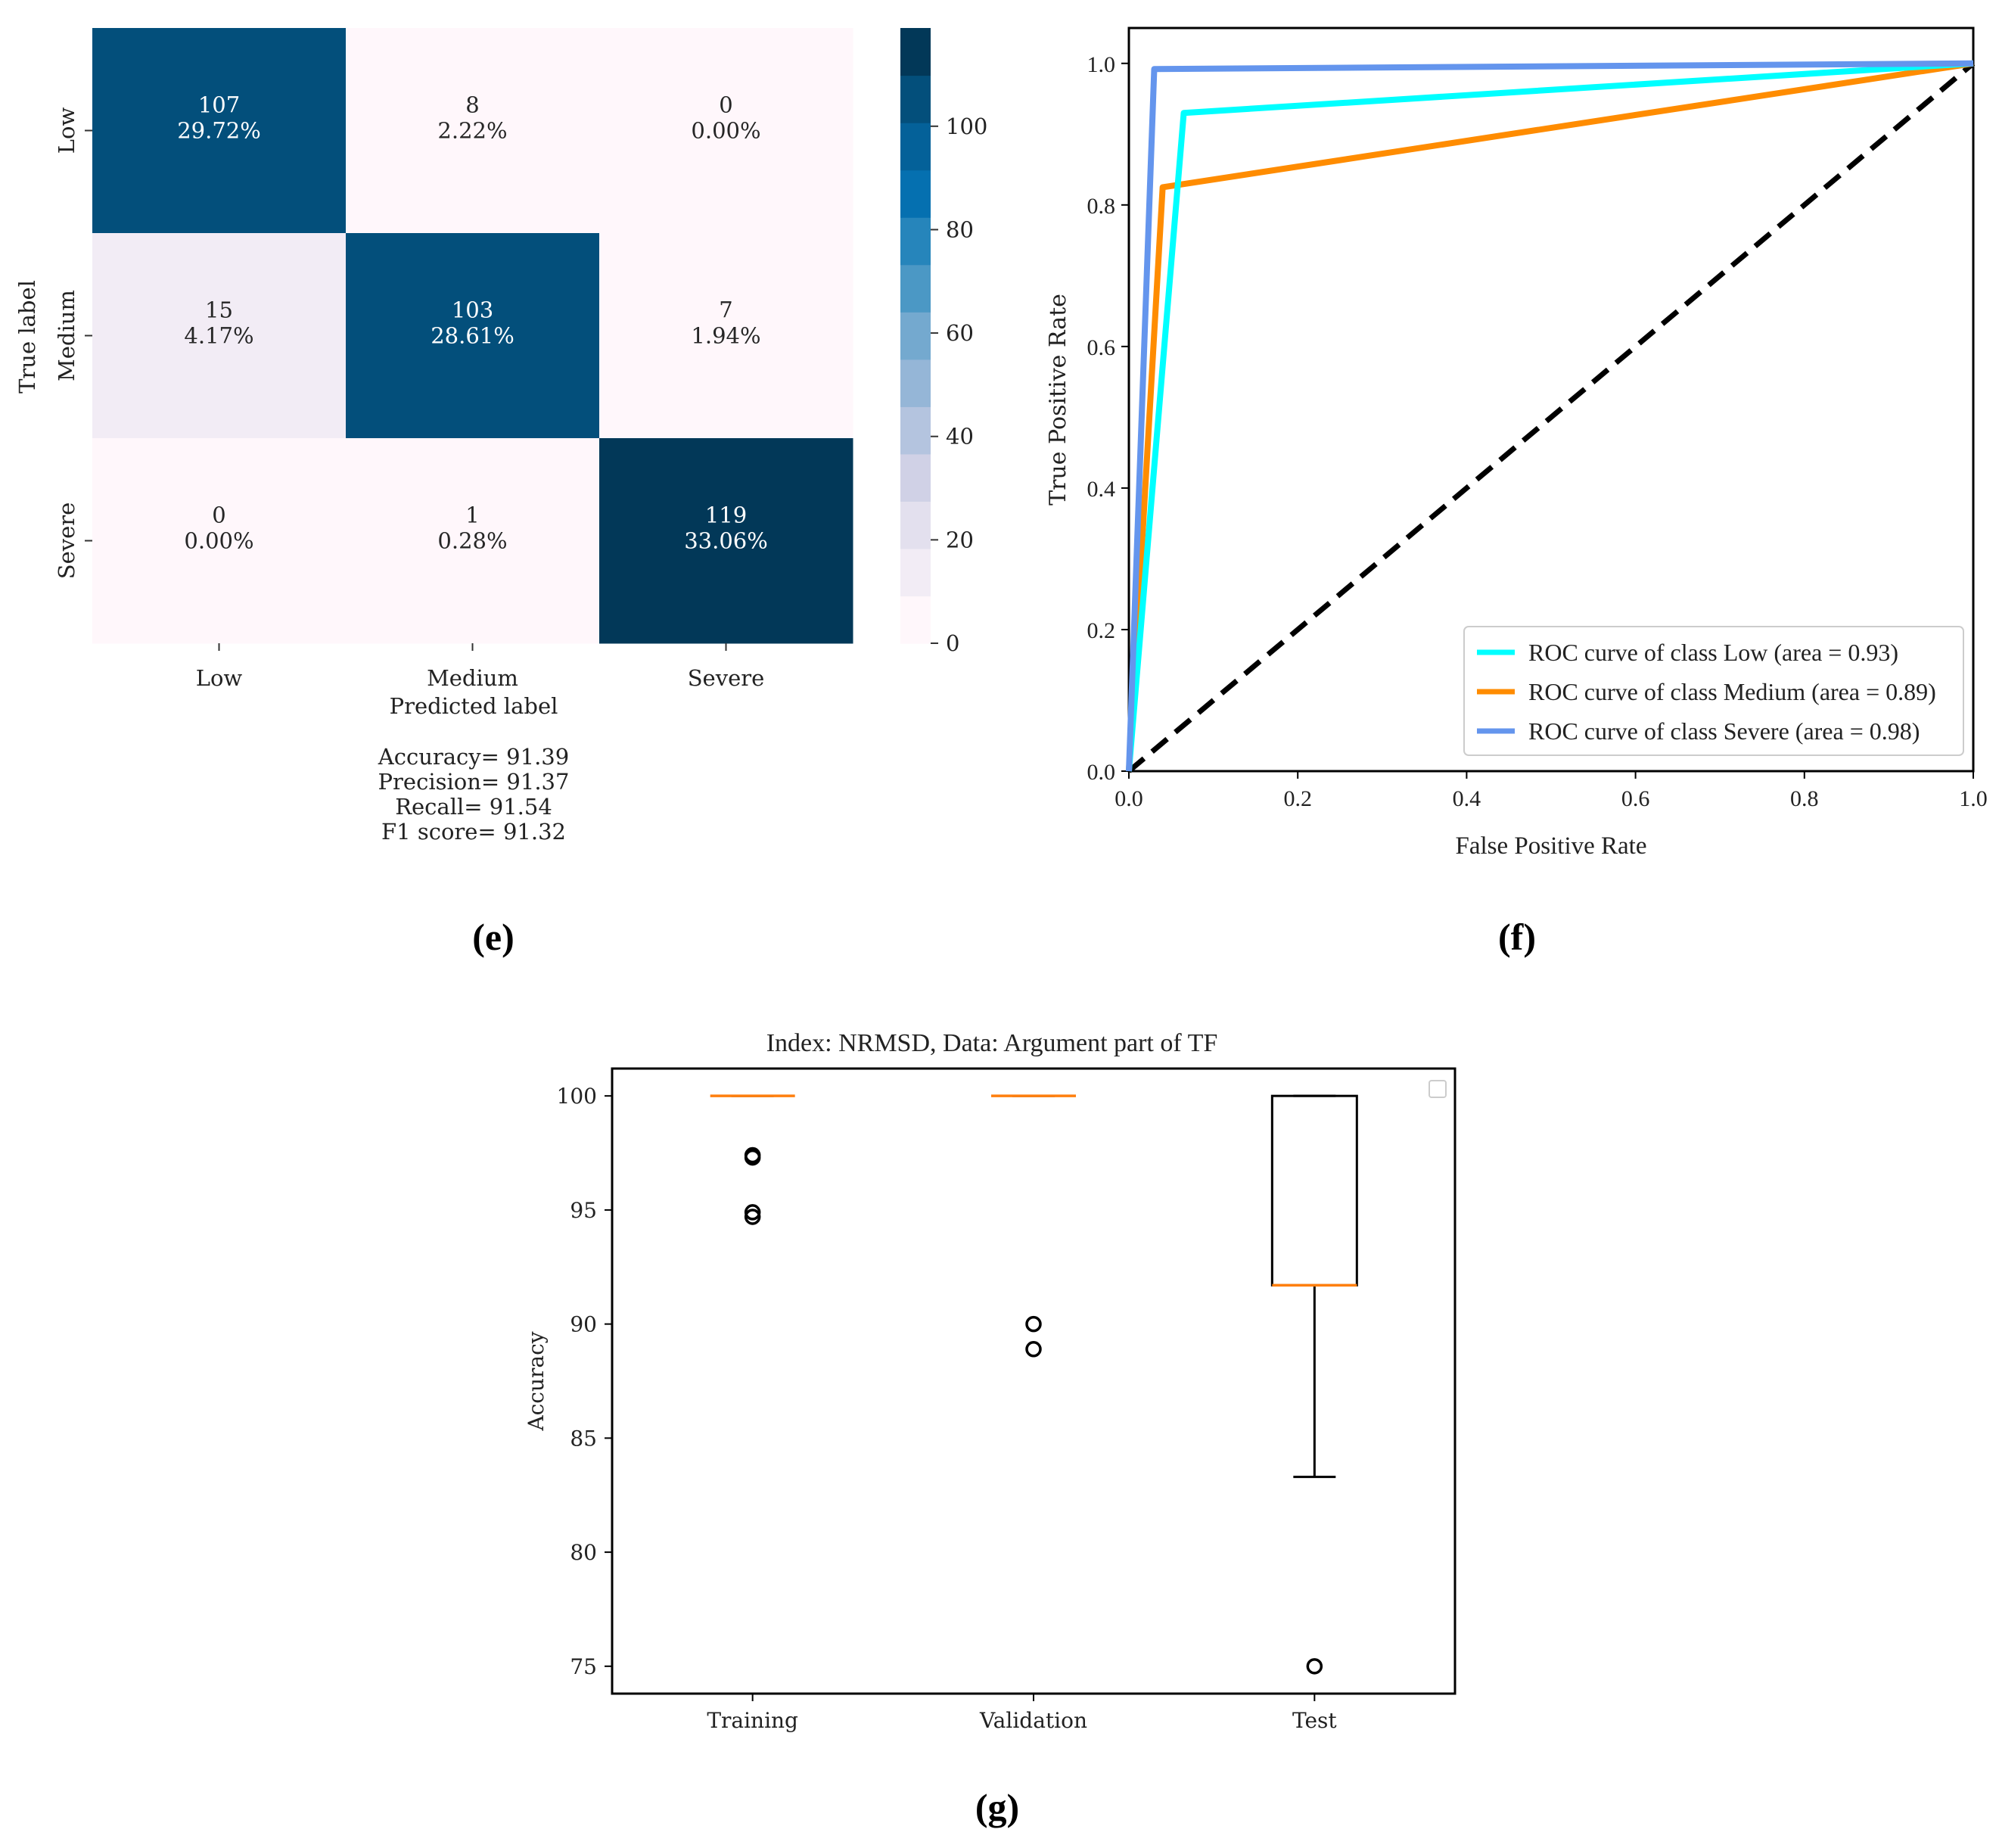 The width and height of the screenshot is (1999, 1848). Describe the element at coordinates (1101, 630) in the screenshot. I see `roc-y-tick-label: 0.2` at that location.